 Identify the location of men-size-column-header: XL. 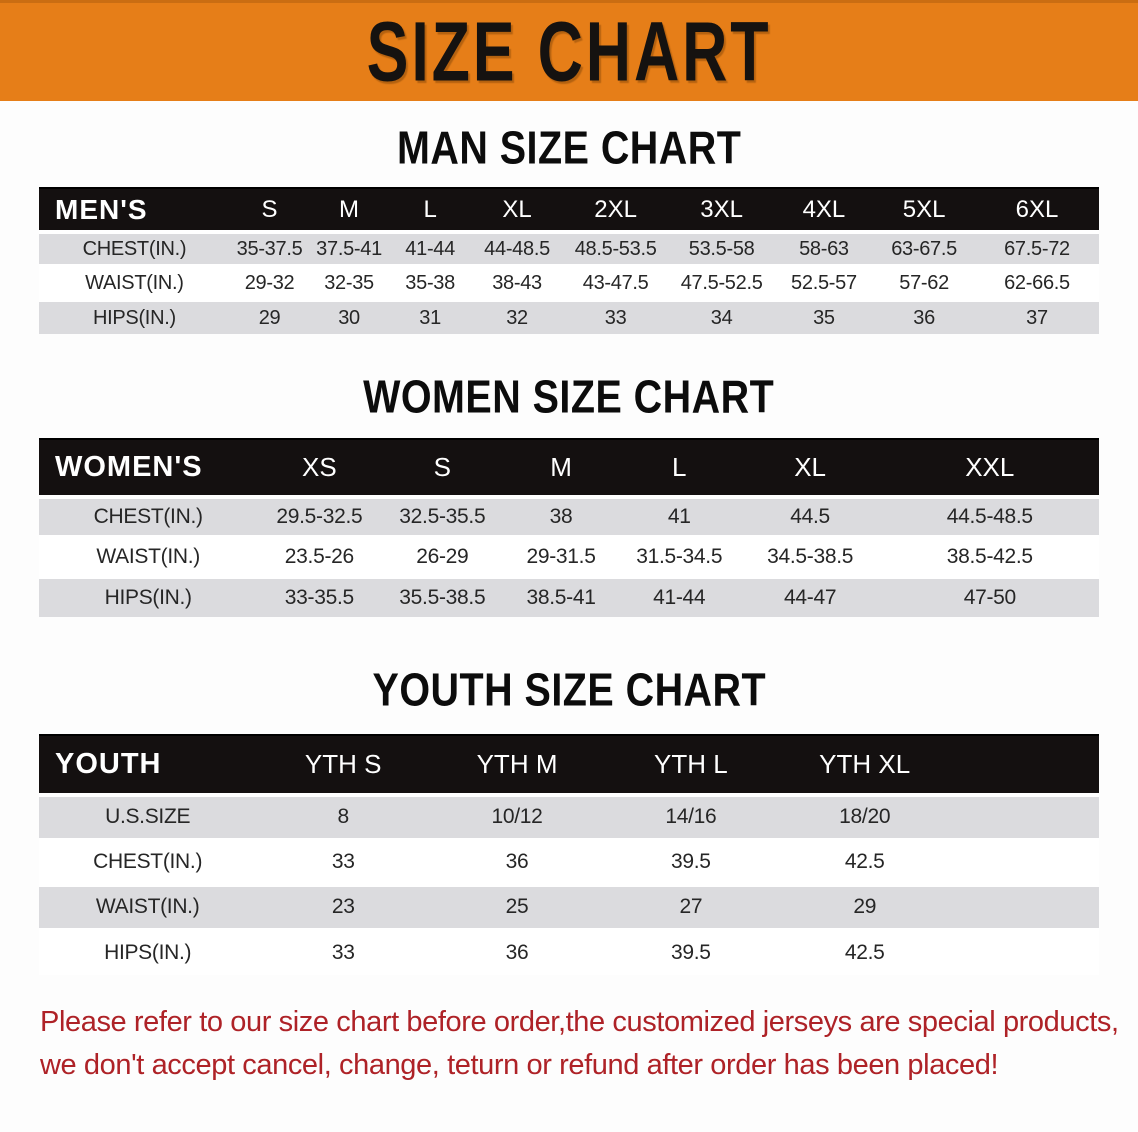
(517, 210).